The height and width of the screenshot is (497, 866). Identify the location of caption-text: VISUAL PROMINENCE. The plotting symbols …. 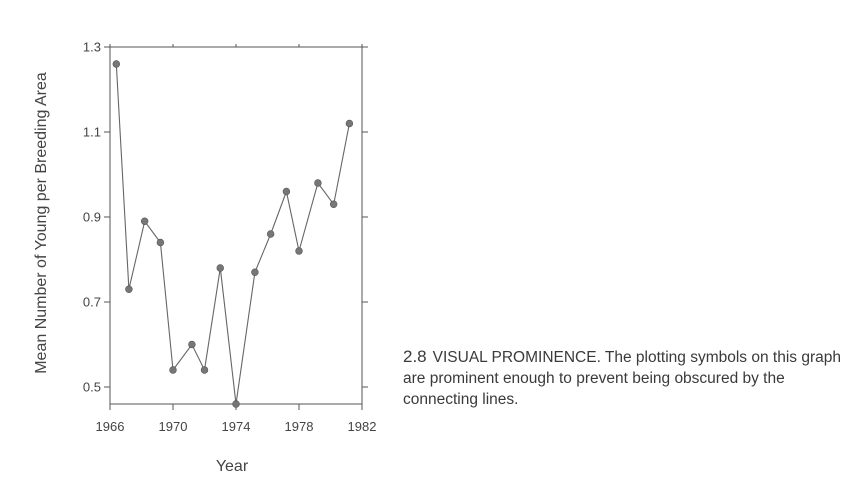
(622, 378).